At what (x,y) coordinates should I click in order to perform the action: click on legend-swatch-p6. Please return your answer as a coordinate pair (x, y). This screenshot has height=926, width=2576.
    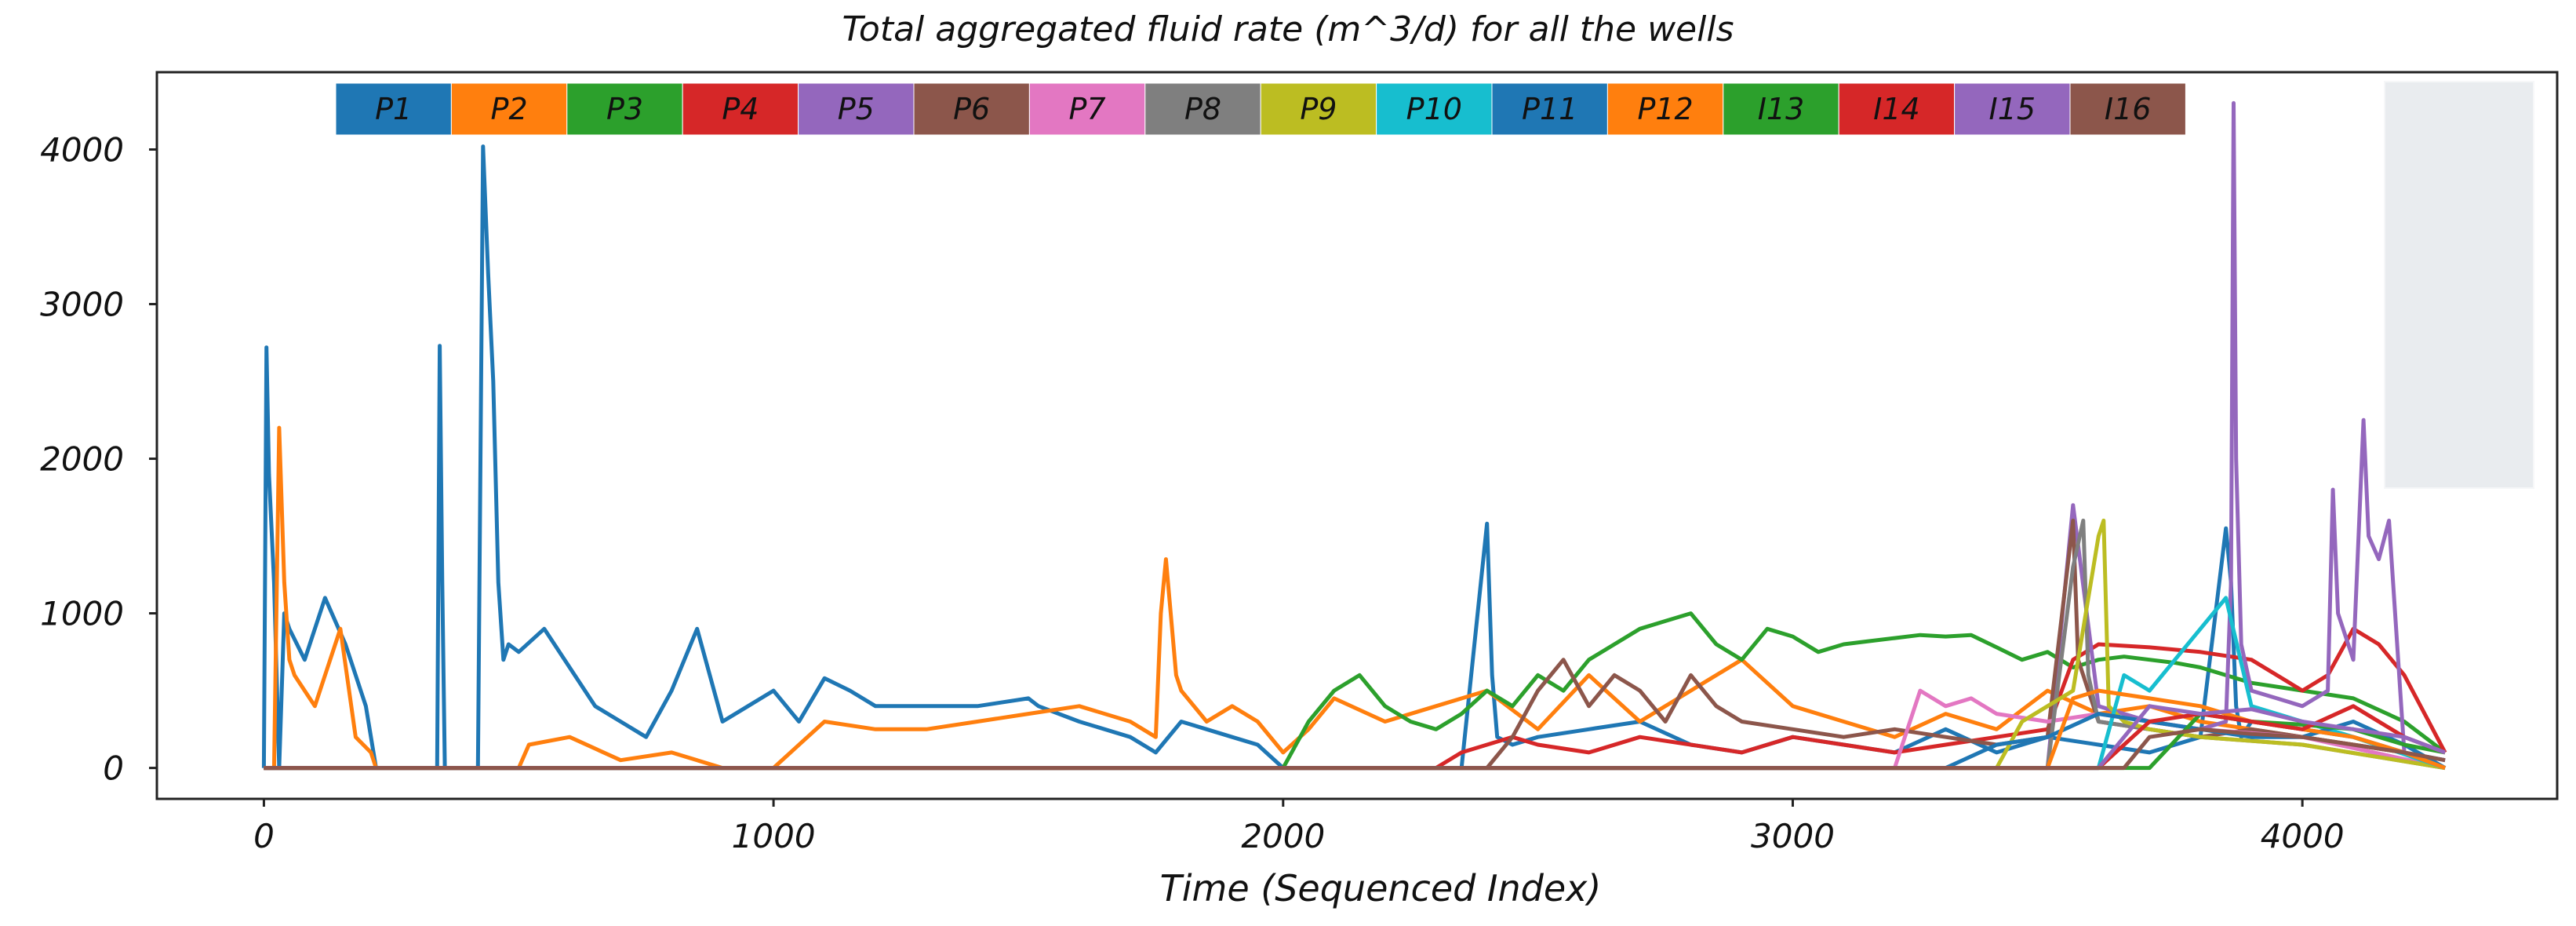
    Looking at the image, I should click on (971, 109).